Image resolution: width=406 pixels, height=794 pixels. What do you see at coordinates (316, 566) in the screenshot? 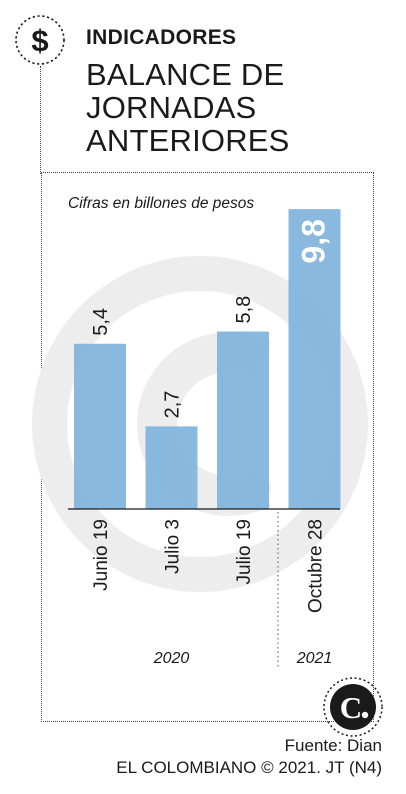
I see `category-label: Octubre 28` at bounding box center [316, 566].